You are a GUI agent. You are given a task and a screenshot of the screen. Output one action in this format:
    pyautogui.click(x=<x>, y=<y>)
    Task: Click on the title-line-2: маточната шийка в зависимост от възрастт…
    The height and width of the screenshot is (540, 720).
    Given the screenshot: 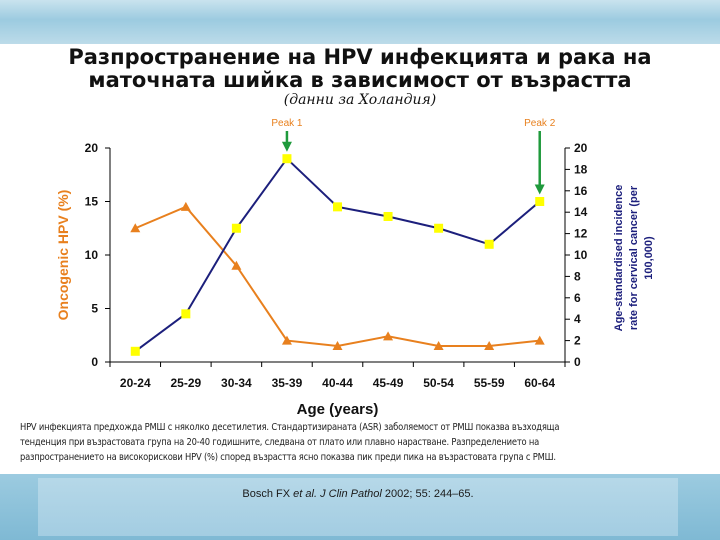 What is the action you would take?
    pyautogui.click(x=360, y=80)
    